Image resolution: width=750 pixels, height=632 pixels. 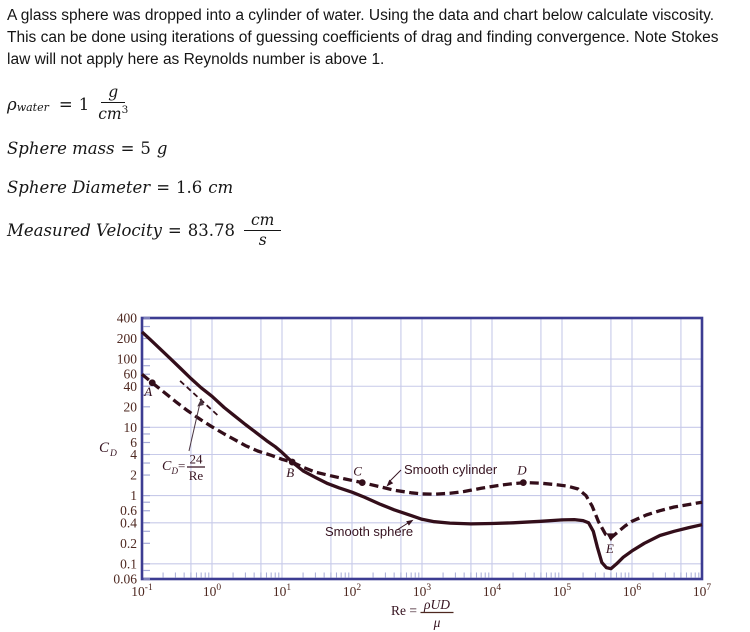 What do you see at coordinates (32, 107) in the screenshot?
I see `rho-subscript: water` at bounding box center [32, 107].